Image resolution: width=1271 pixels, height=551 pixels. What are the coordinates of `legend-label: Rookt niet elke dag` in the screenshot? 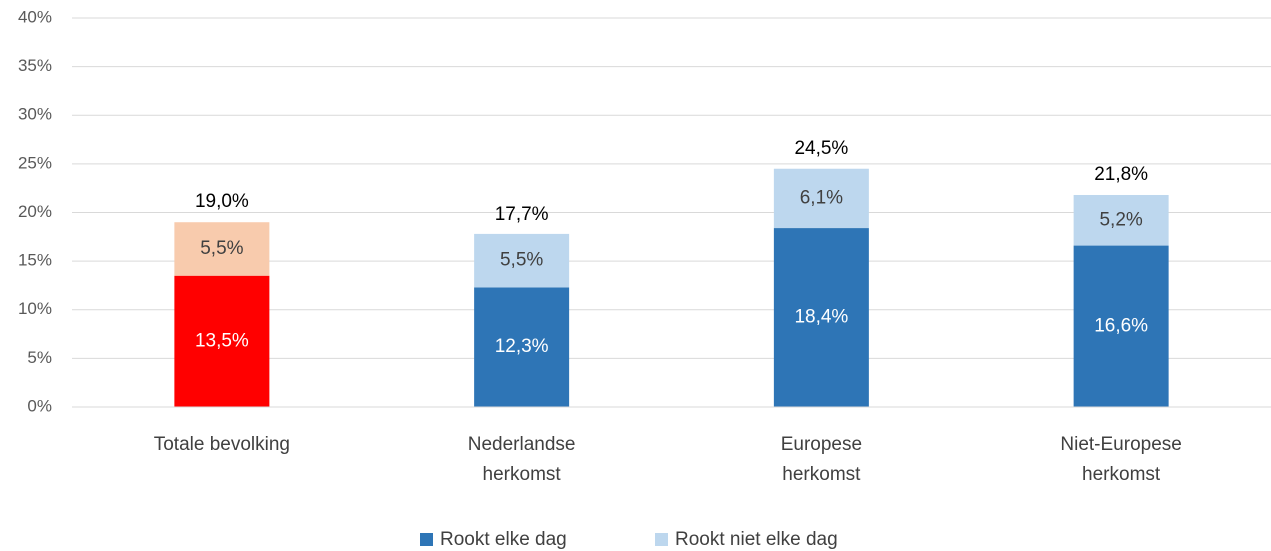 It's located at (756, 539).